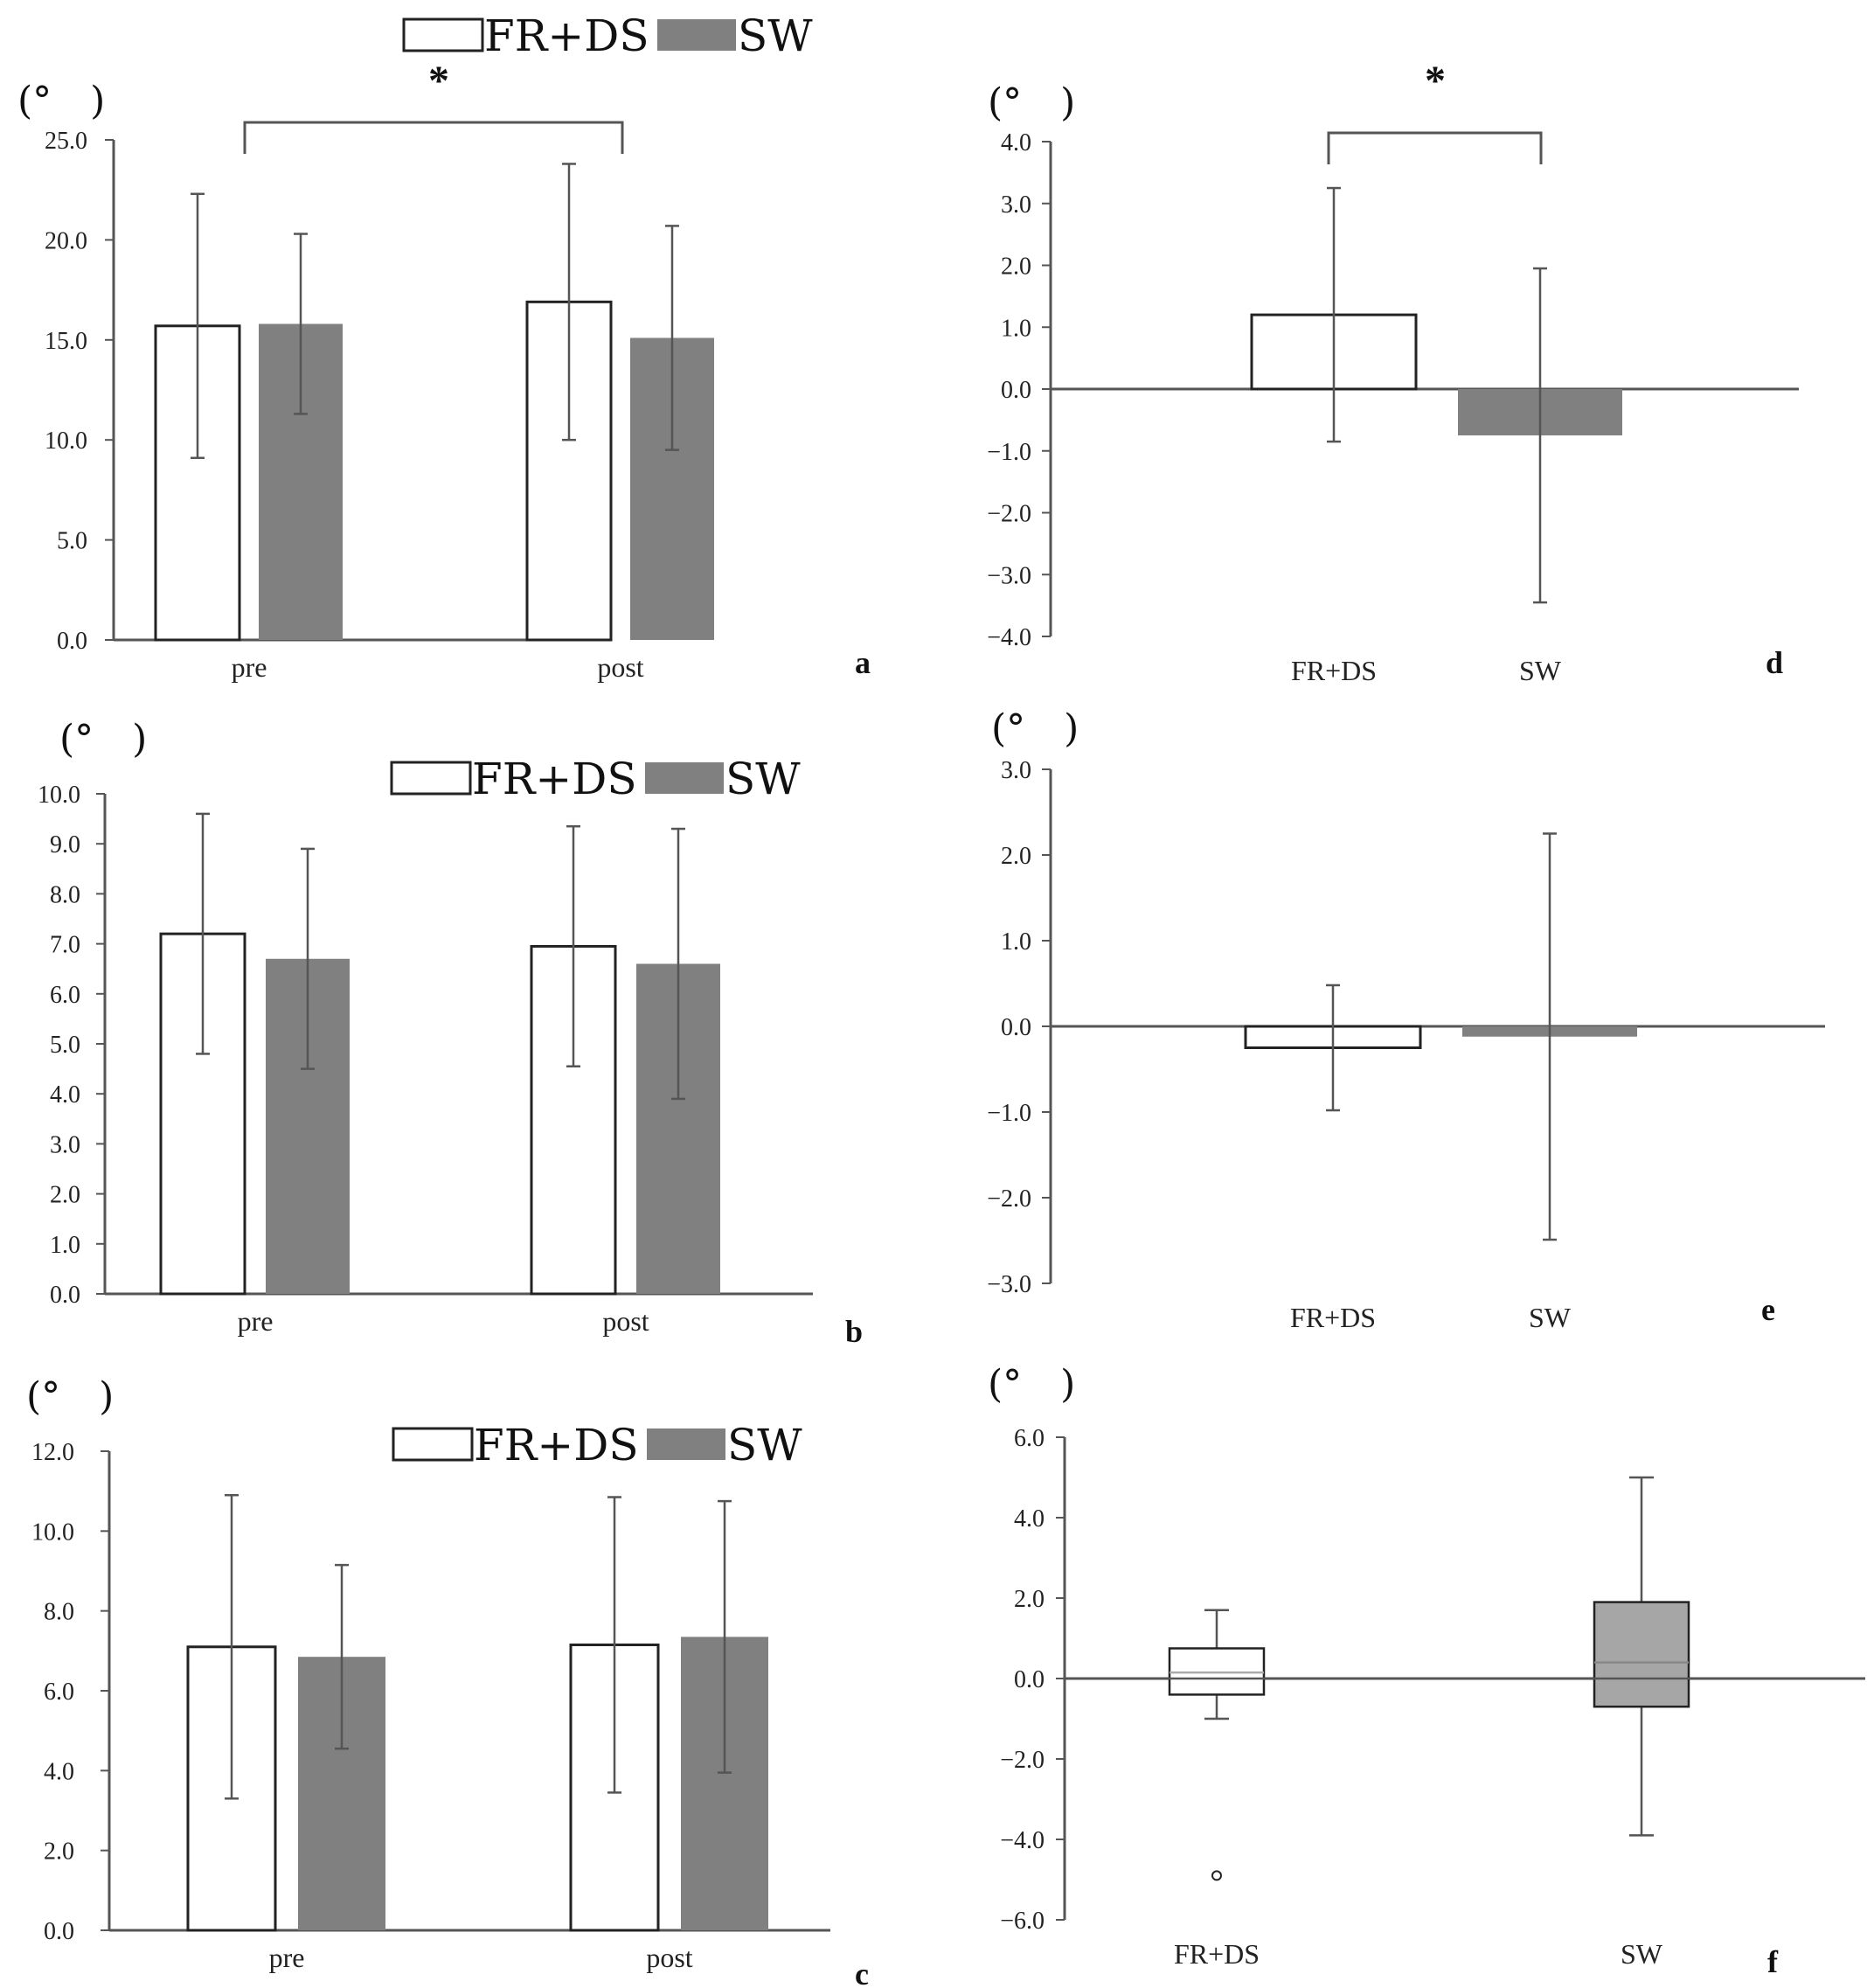 Image resolution: width=1874 pixels, height=1988 pixels. I want to click on panel-label: e, so click(1768, 1309).